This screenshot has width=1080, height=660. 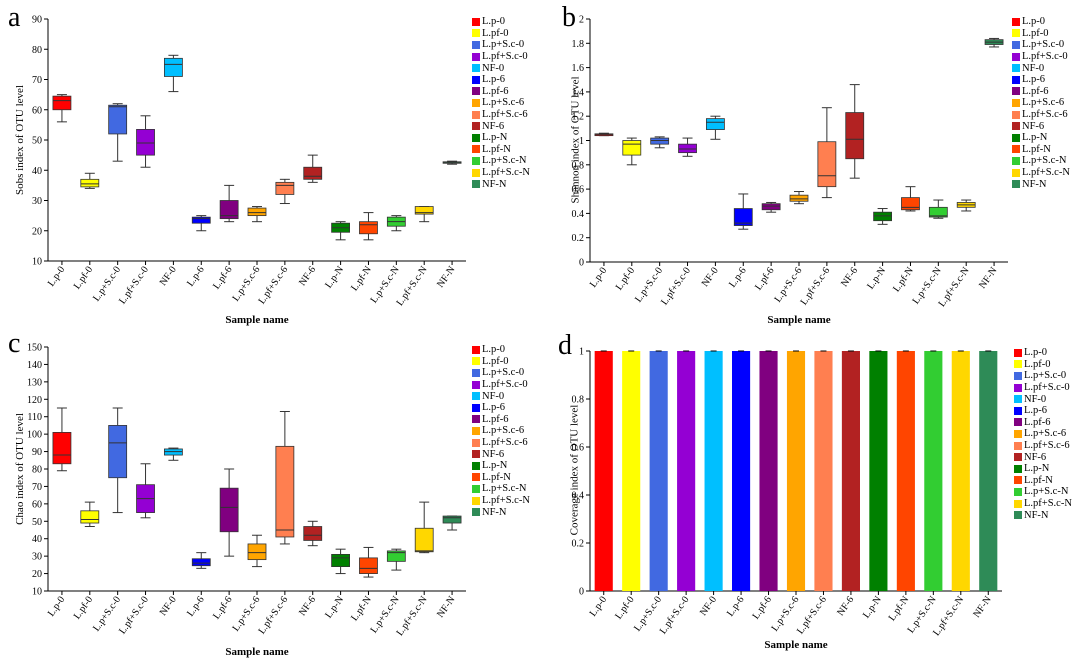 I want to click on legend-label: L.pf+S.c-6, so click(x=1047, y=446).